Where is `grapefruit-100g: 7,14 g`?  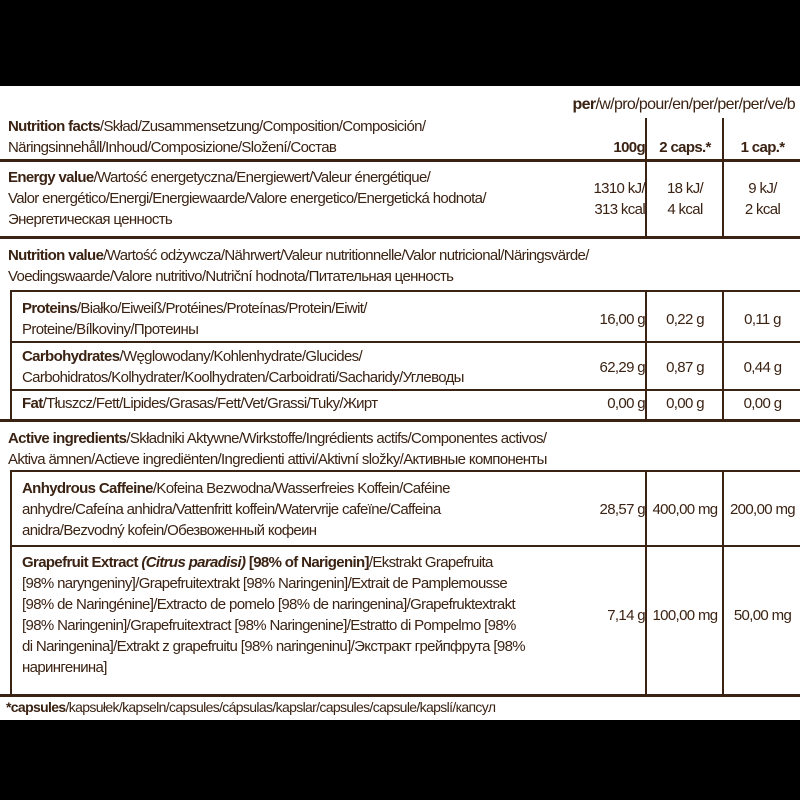
grapefruit-100g: 7,14 g is located at coordinates (626, 615).